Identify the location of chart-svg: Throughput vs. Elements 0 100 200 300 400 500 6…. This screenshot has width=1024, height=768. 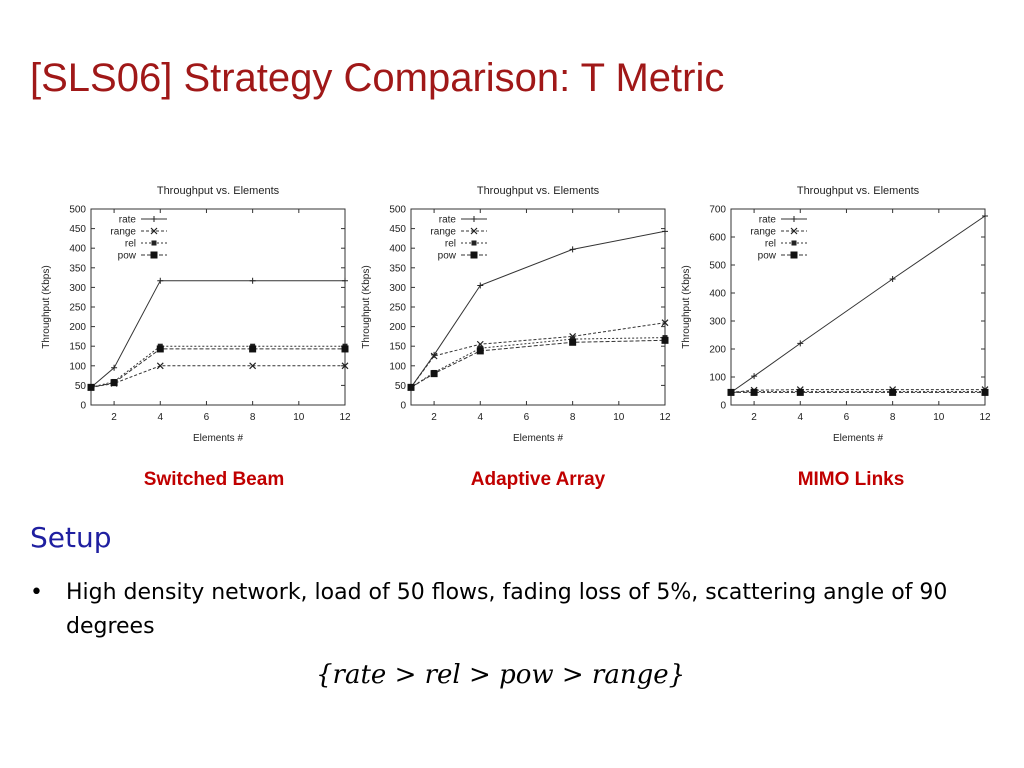
(836, 314).